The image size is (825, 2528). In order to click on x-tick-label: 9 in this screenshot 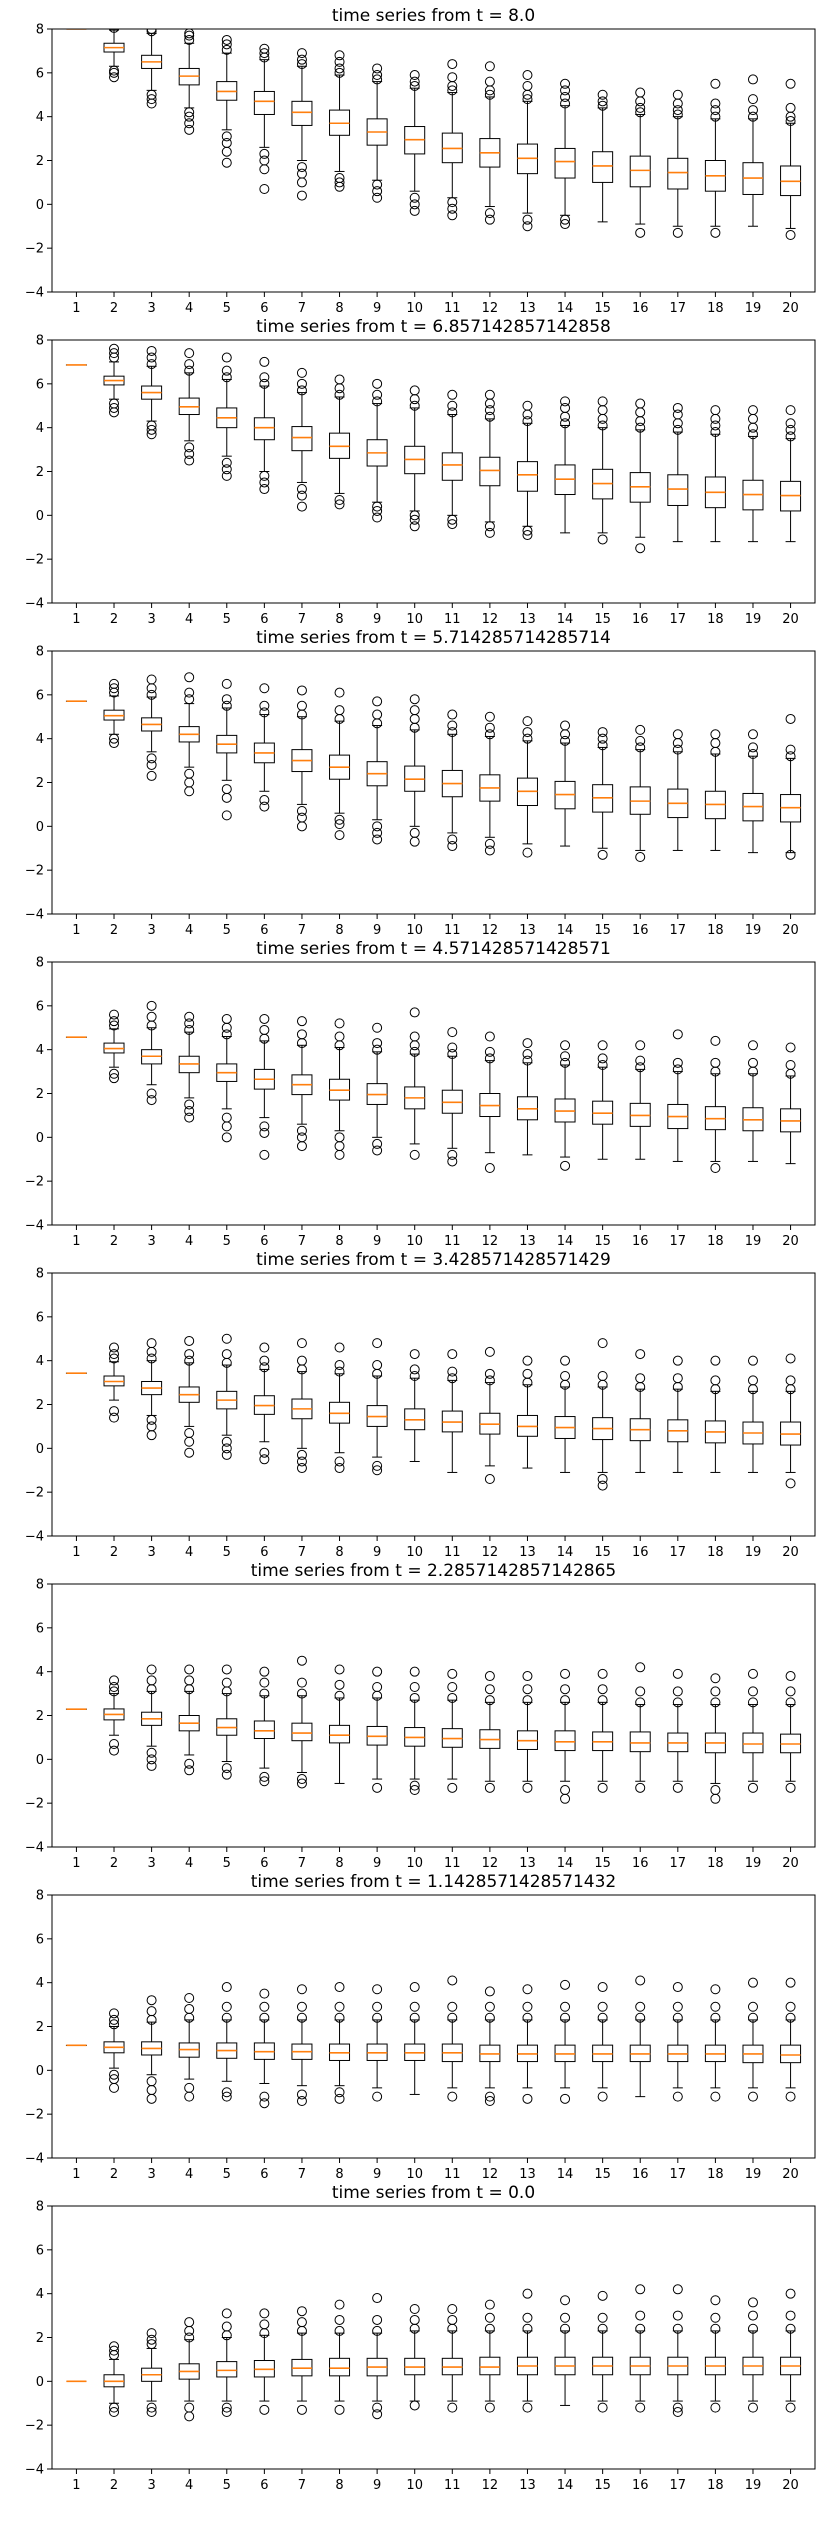, I will do `click(377, 1863)`.